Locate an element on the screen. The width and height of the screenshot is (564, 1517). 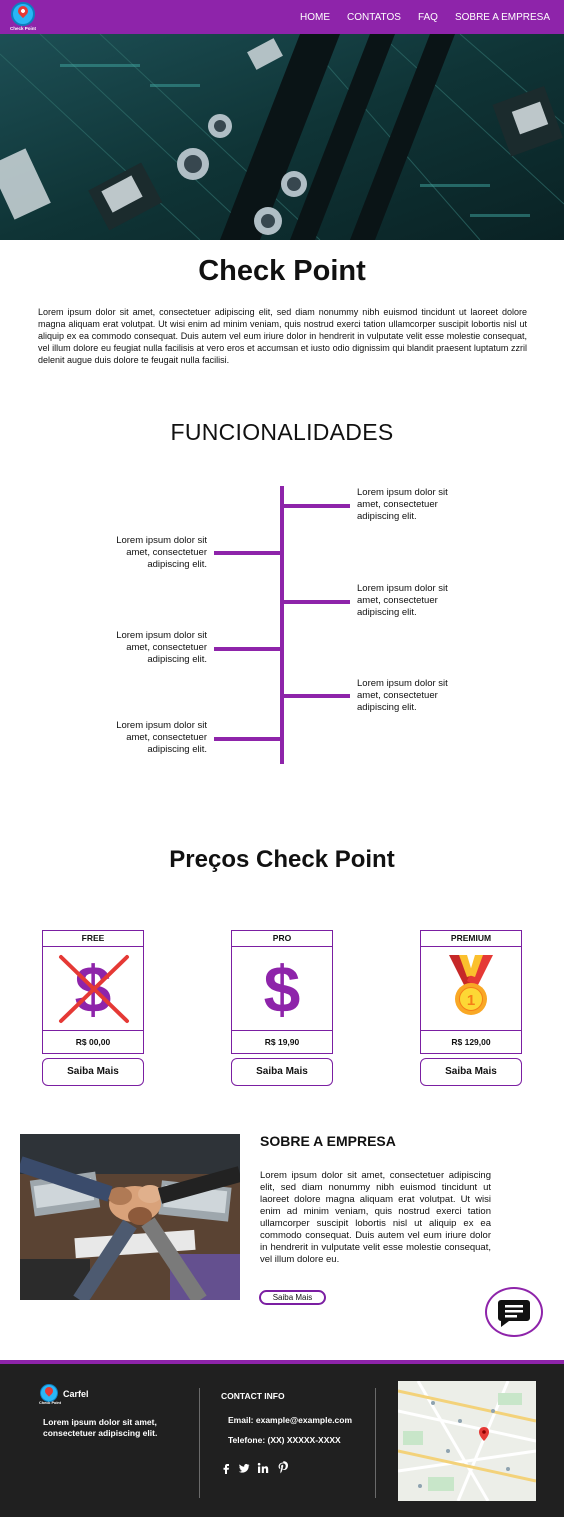
footer-brand: Carfel is located at coordinates (76, 1394).